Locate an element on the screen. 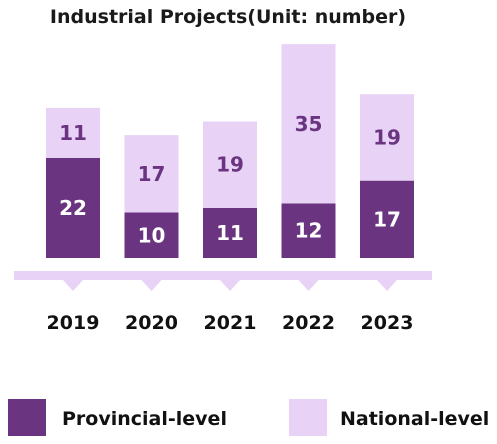 This screenshot has height=444, width=497. data-label-national-2021: 19 is located at coordinates (230, 165).